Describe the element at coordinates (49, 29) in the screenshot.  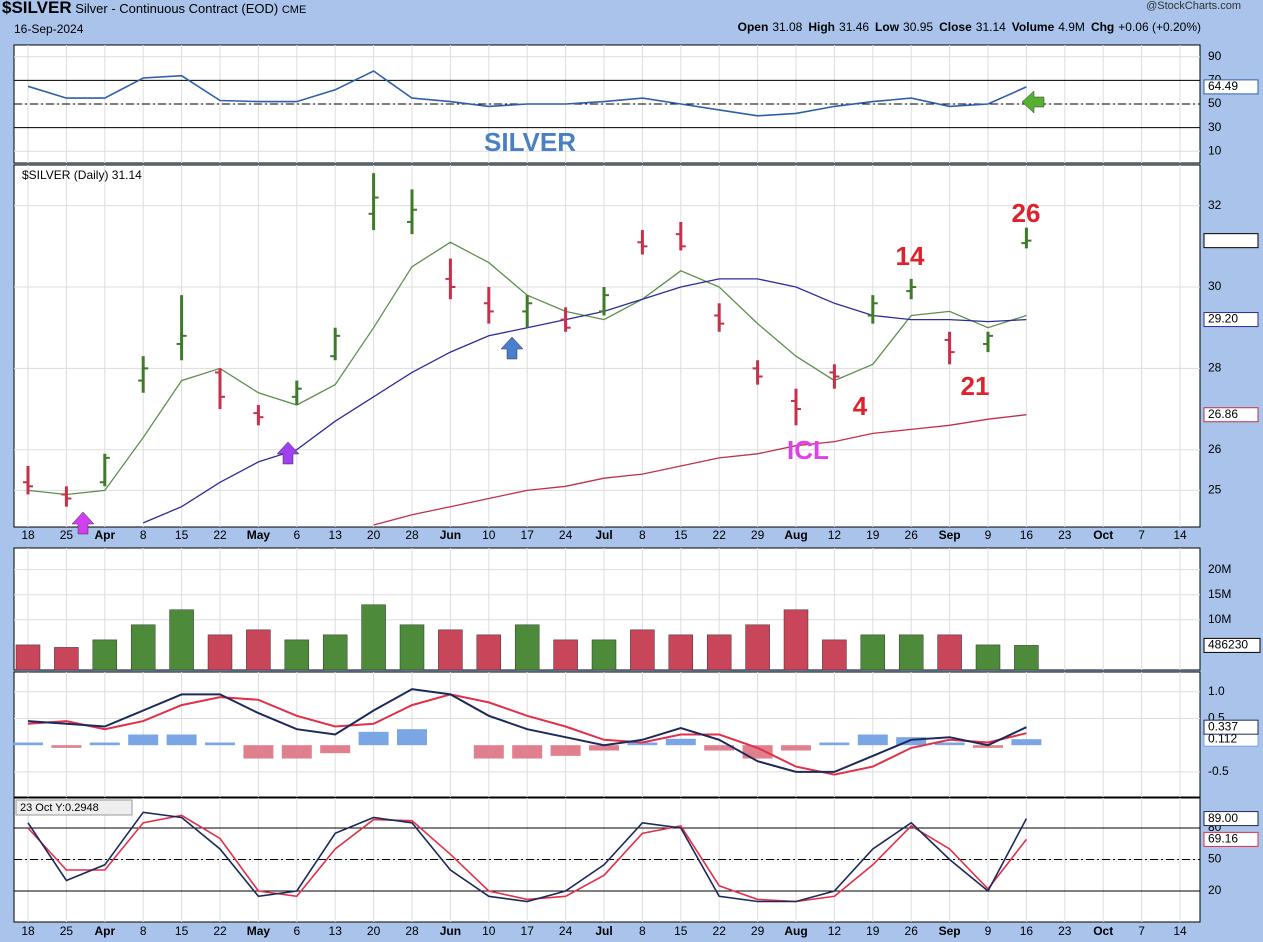
I see `date: 16-Sep-2024` at that location.